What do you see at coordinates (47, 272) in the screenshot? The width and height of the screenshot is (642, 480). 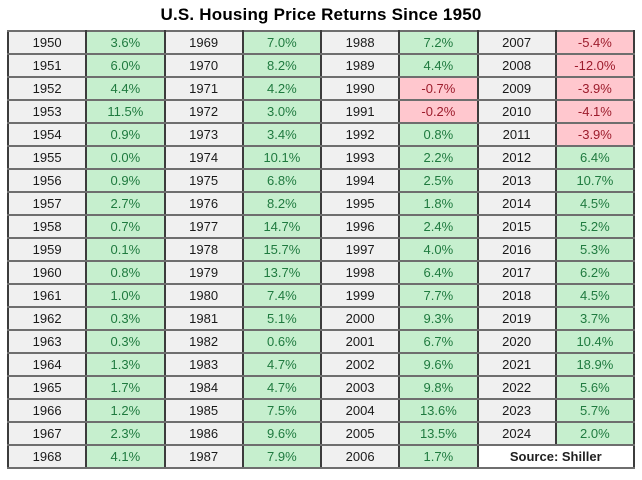 I see `year-cell: 1960` at bounding box center [47, 272].